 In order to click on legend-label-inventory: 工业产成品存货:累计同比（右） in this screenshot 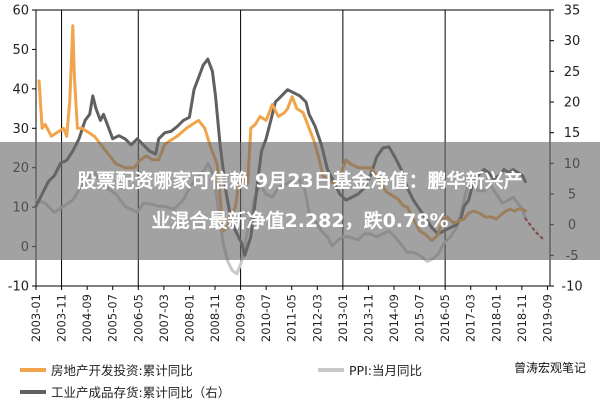, I will do `click(141, 392)`.